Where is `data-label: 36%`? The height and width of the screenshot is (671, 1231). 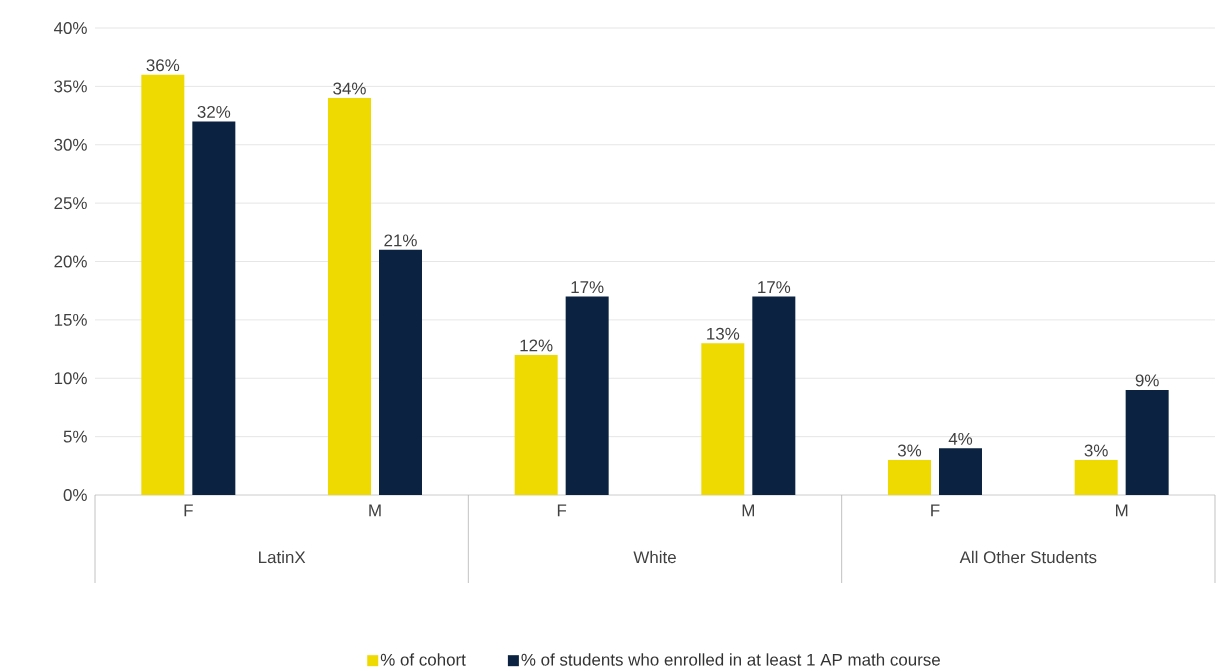
data-label: 36% is located at coordinates (163, 65).